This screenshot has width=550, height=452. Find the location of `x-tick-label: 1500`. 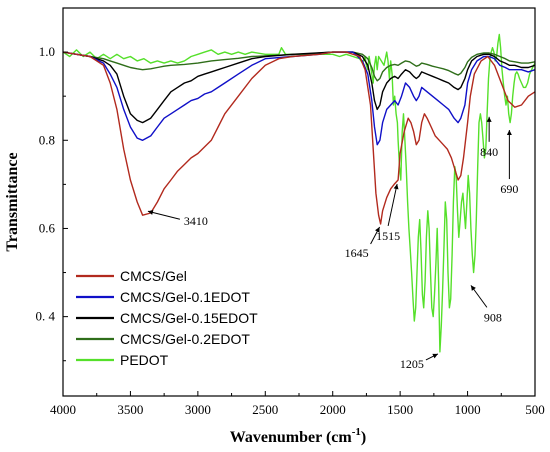

x-tick-label: 1500 is located at coordinates (400, 409).